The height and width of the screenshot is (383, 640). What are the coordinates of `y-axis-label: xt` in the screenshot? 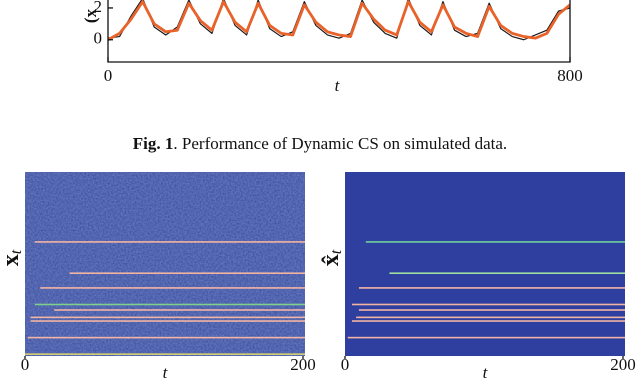 It's located at (12, 257).